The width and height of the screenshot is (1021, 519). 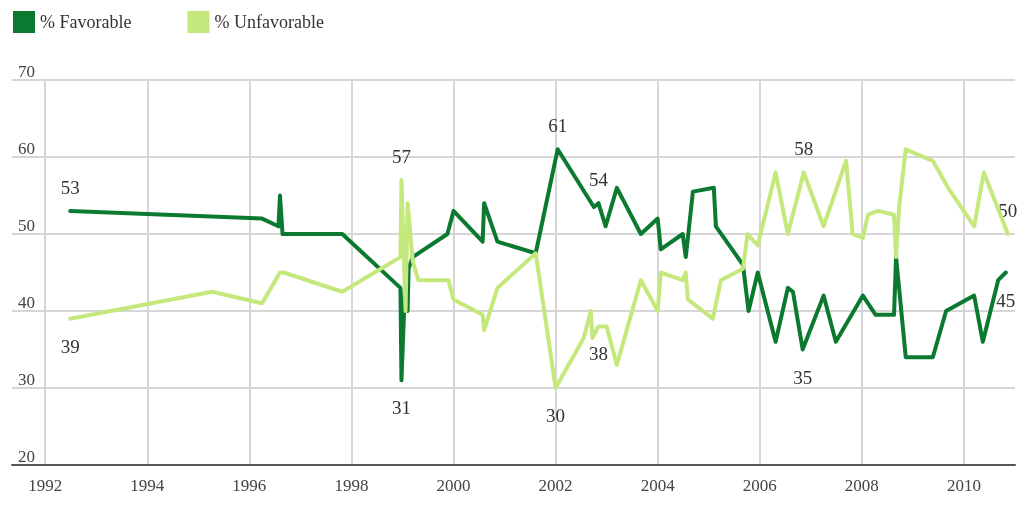 What do you see at coordinates (351, 485) in the screenshot?
I see `x-tick-label: 1998` at bounding box center [351, 485].